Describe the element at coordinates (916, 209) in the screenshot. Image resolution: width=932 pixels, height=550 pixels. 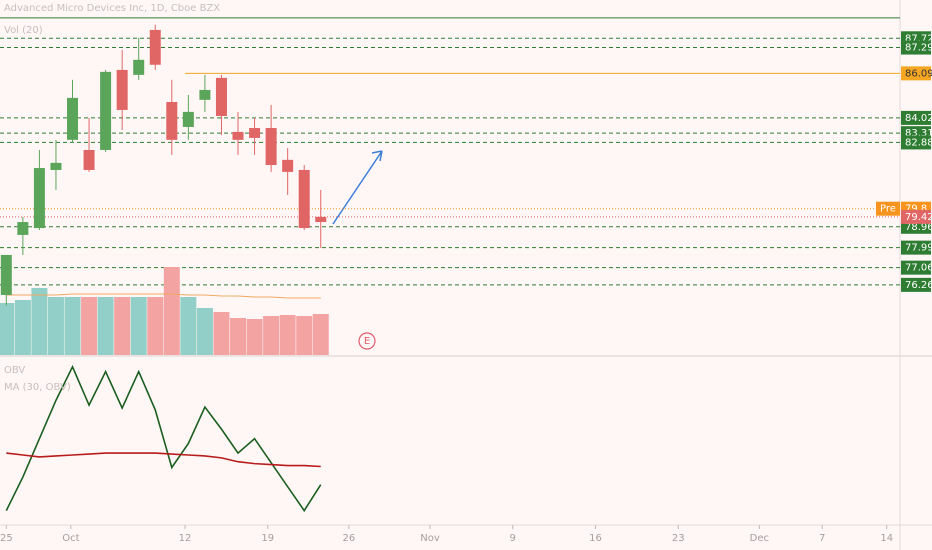
I see `premarket-label: 79.8` at that location.